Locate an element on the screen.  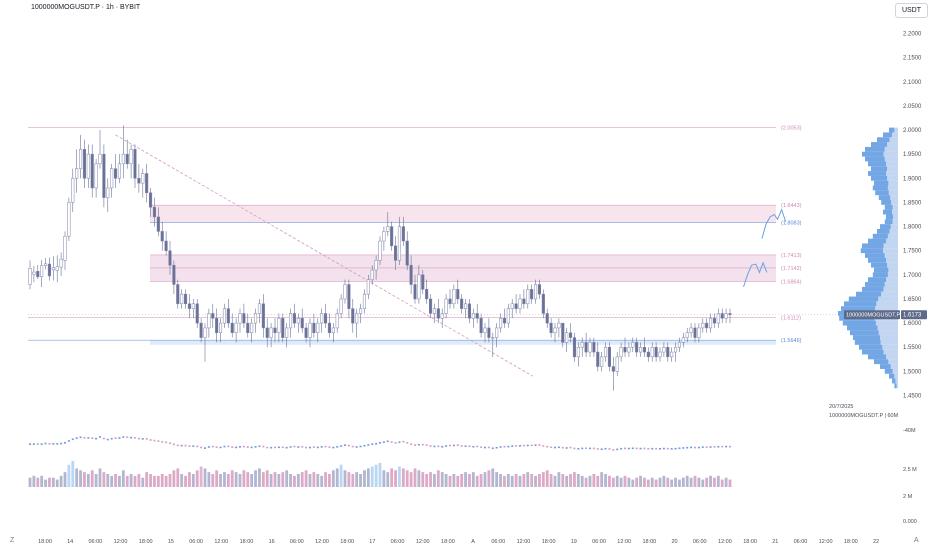
symbol-title: 1000000MOGUSDT.P · 1h · BYBIT is located at coordinates (86, 7).